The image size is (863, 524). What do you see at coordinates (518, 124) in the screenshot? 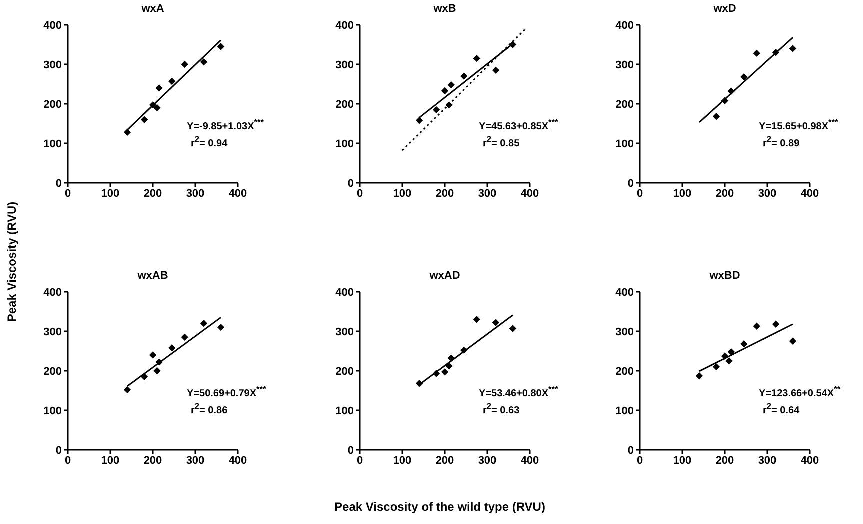
I see `annotation: Y=45.63+0.85X$^{***}$` at bounding box center [518, 124].